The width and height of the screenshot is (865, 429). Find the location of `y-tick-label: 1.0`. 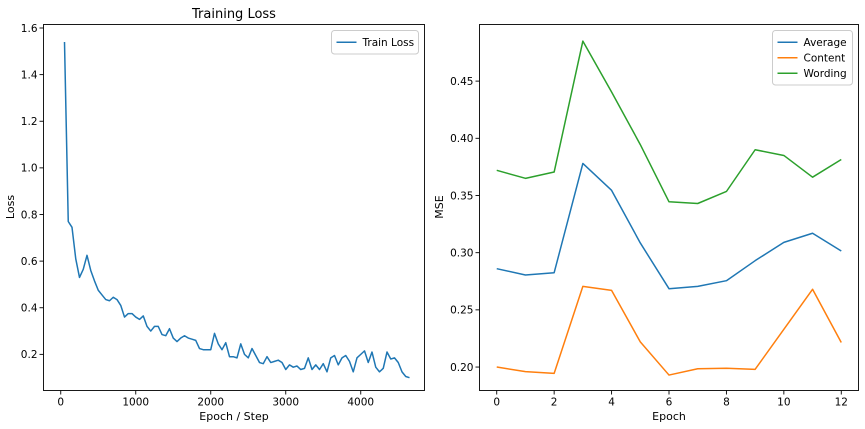

y-tick-label: 1.0 is located at coordinates (29, 169).